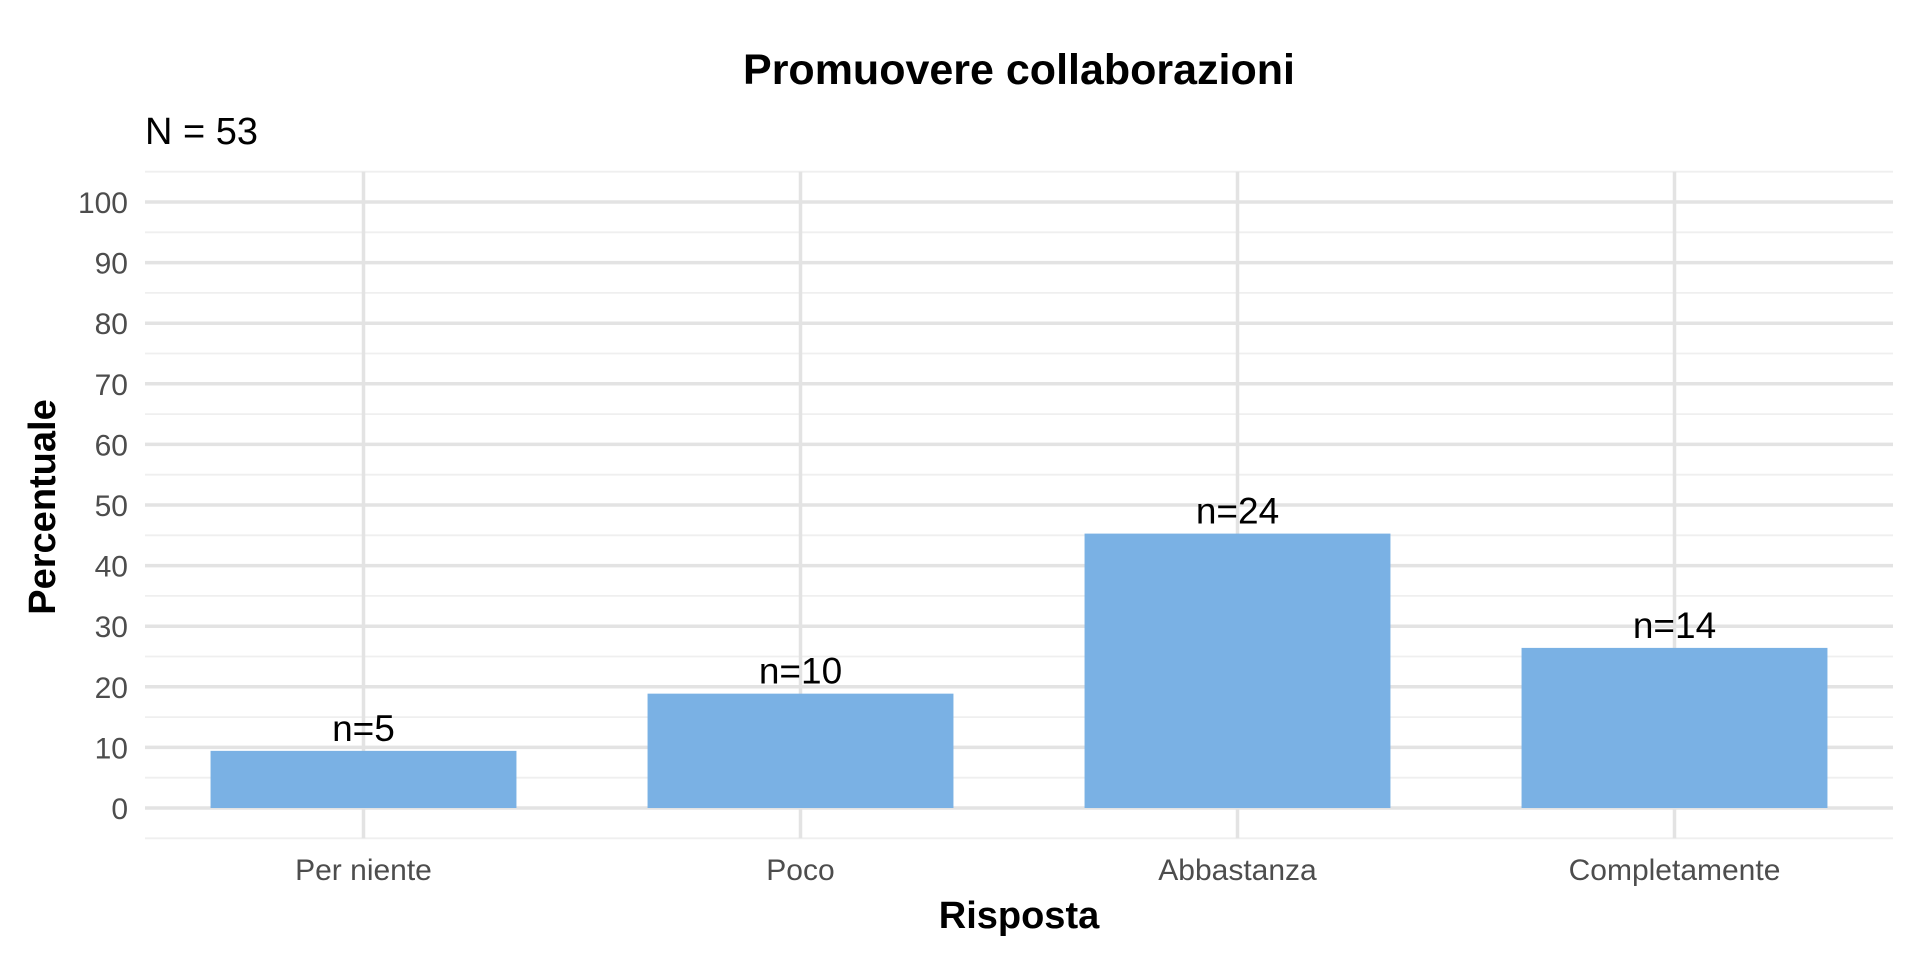 This screenshot has height=960, width=1920. I want to click on y-tick-label: 30, so click(111, 627).